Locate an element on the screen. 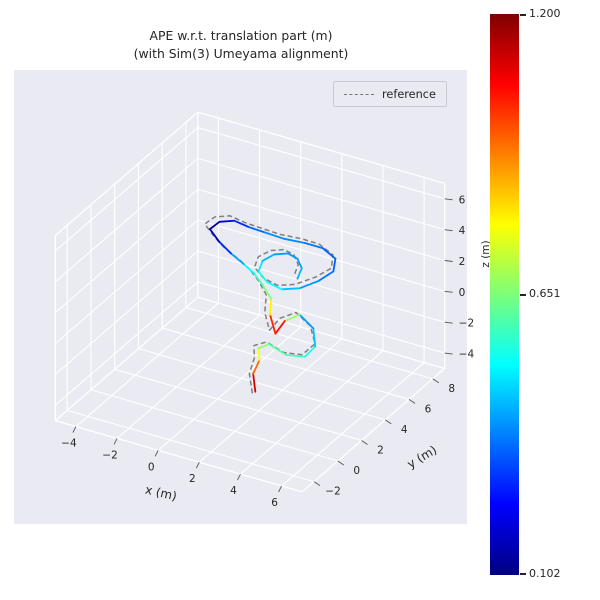 This screenshot has height=600, width=600. z-tick-label: 2 is located at coordinates (462, 262).